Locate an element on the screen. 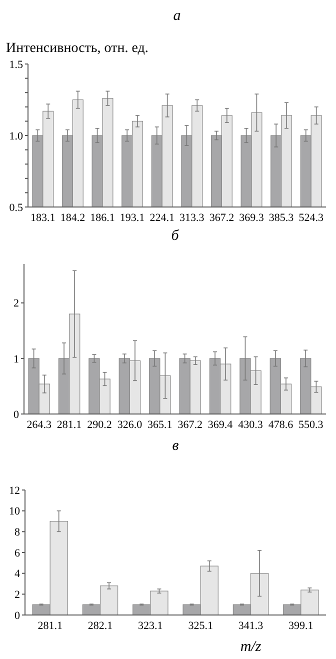  x-tick-label: 365.1 is located at coordinates (160, 425).